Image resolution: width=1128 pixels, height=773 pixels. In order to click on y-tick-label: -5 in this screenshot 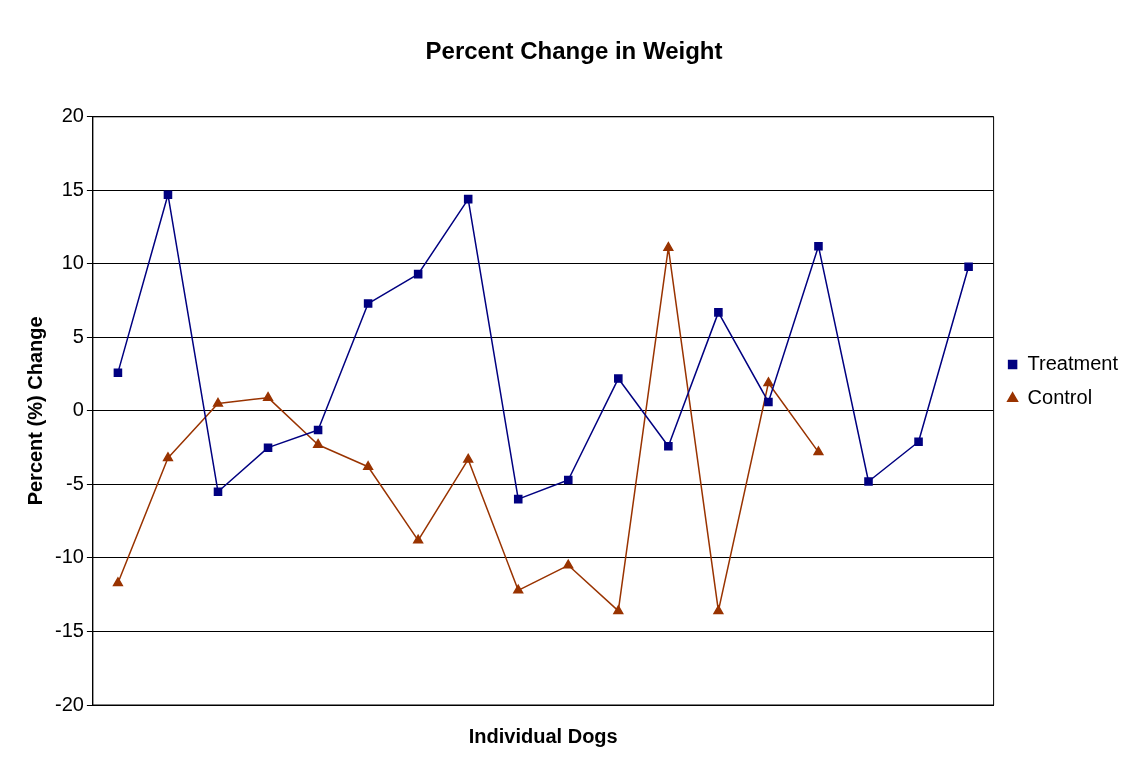, I will do `click(75, 482)`.